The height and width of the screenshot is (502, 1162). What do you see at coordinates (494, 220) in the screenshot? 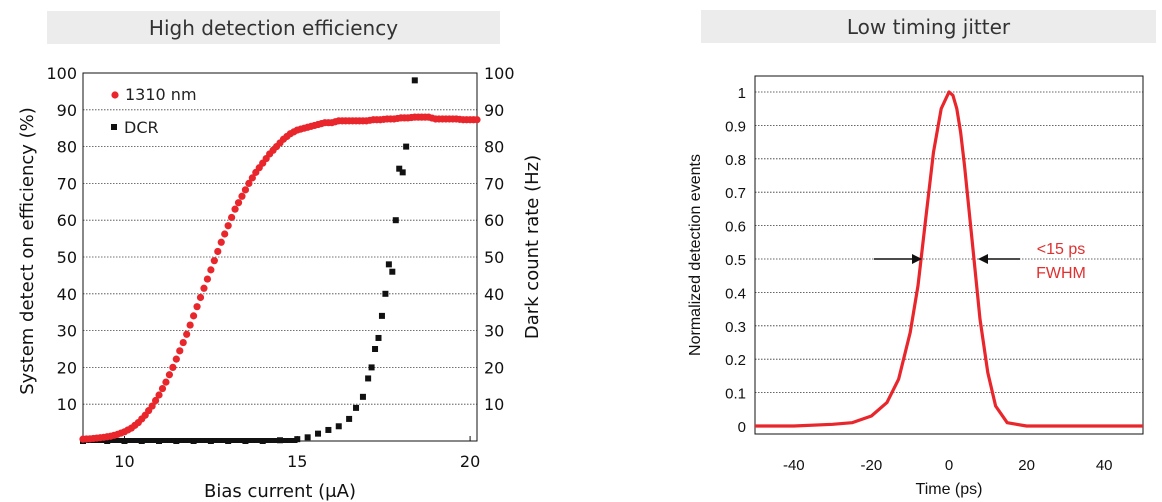
I see `y2-tick-label: 60` at bounding box center [494, 220].